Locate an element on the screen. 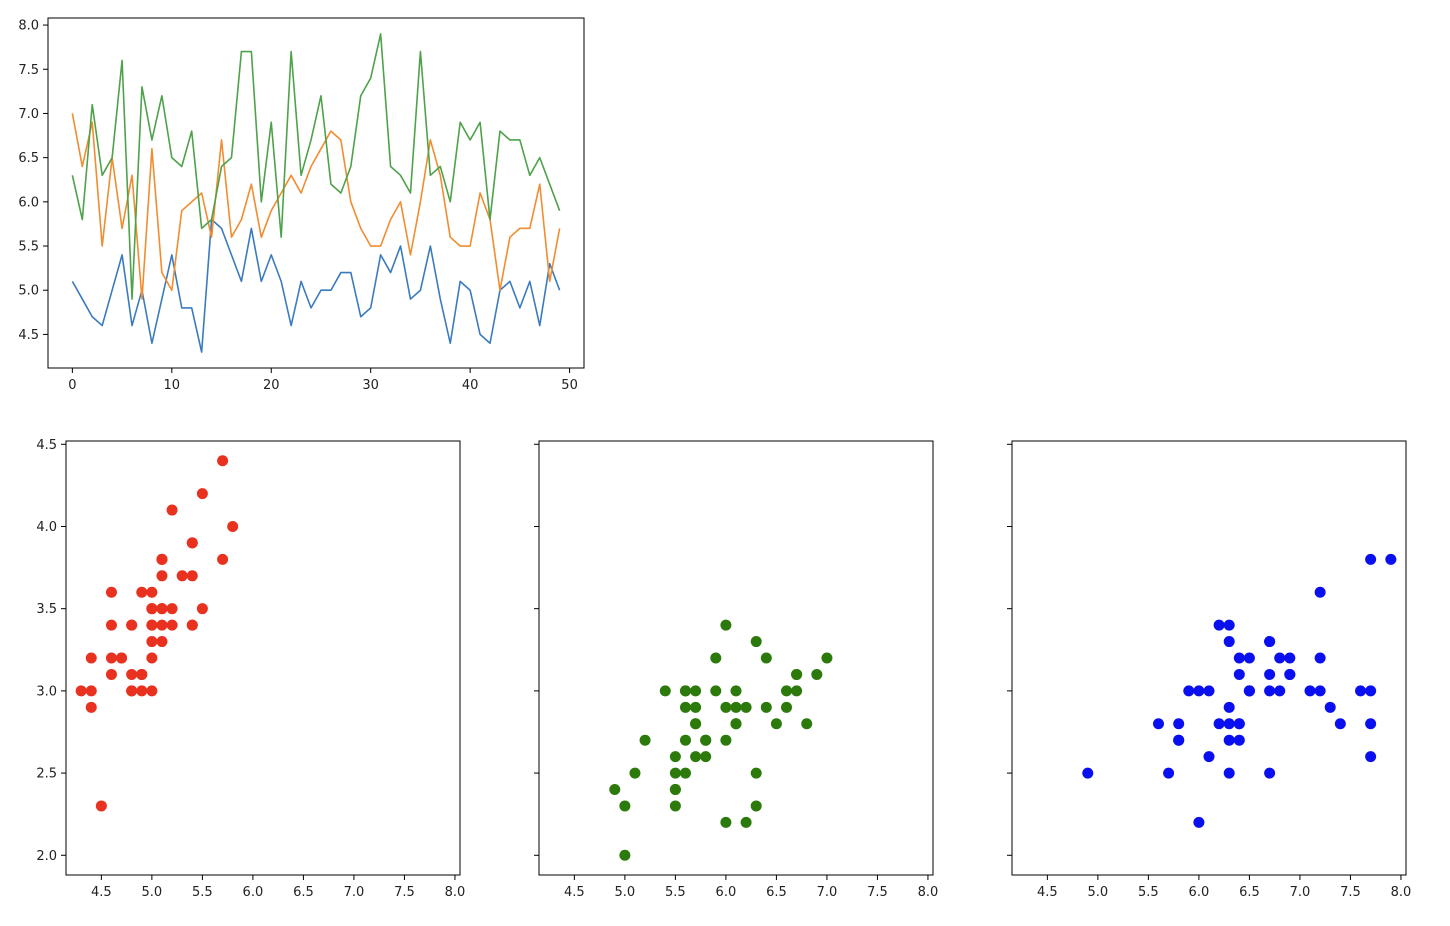 The height and width of the screenshot is (926, 1450). y-tick-label: 8.0 is located at coordinates (28, 26).